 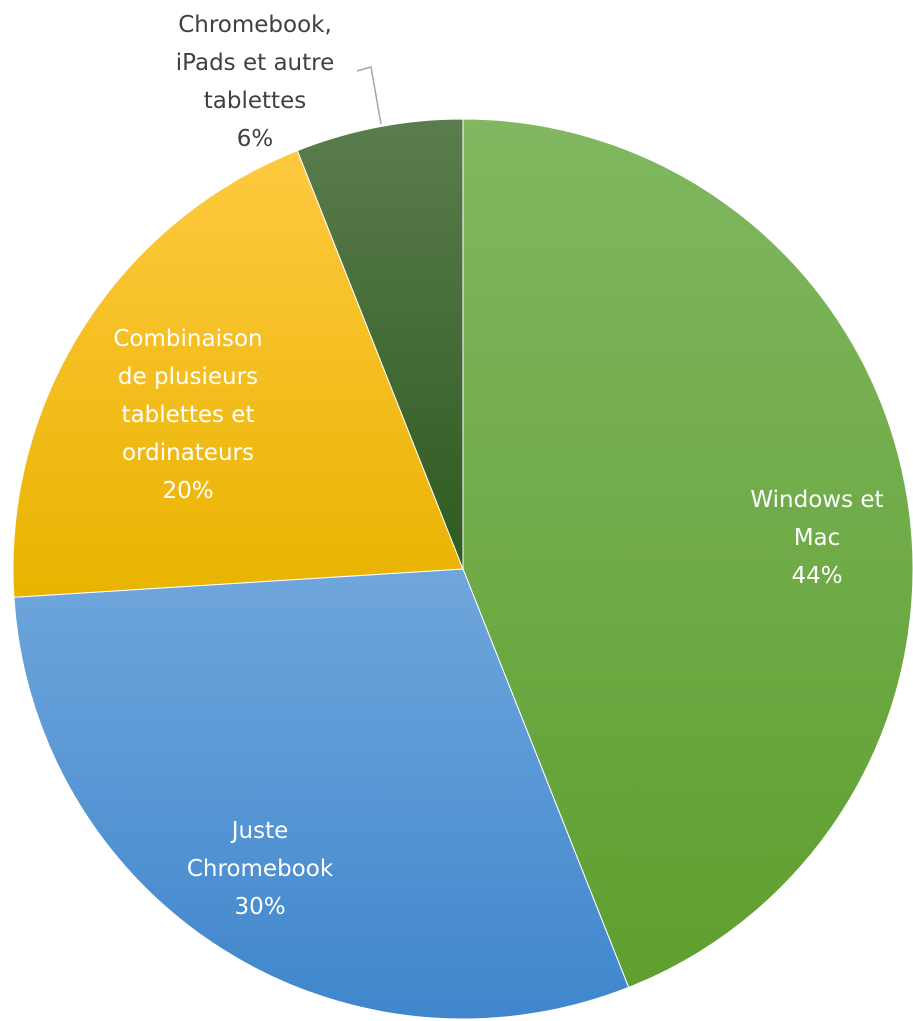 I want to click on slice-value-label: 6%, so click(x=255, y=139).